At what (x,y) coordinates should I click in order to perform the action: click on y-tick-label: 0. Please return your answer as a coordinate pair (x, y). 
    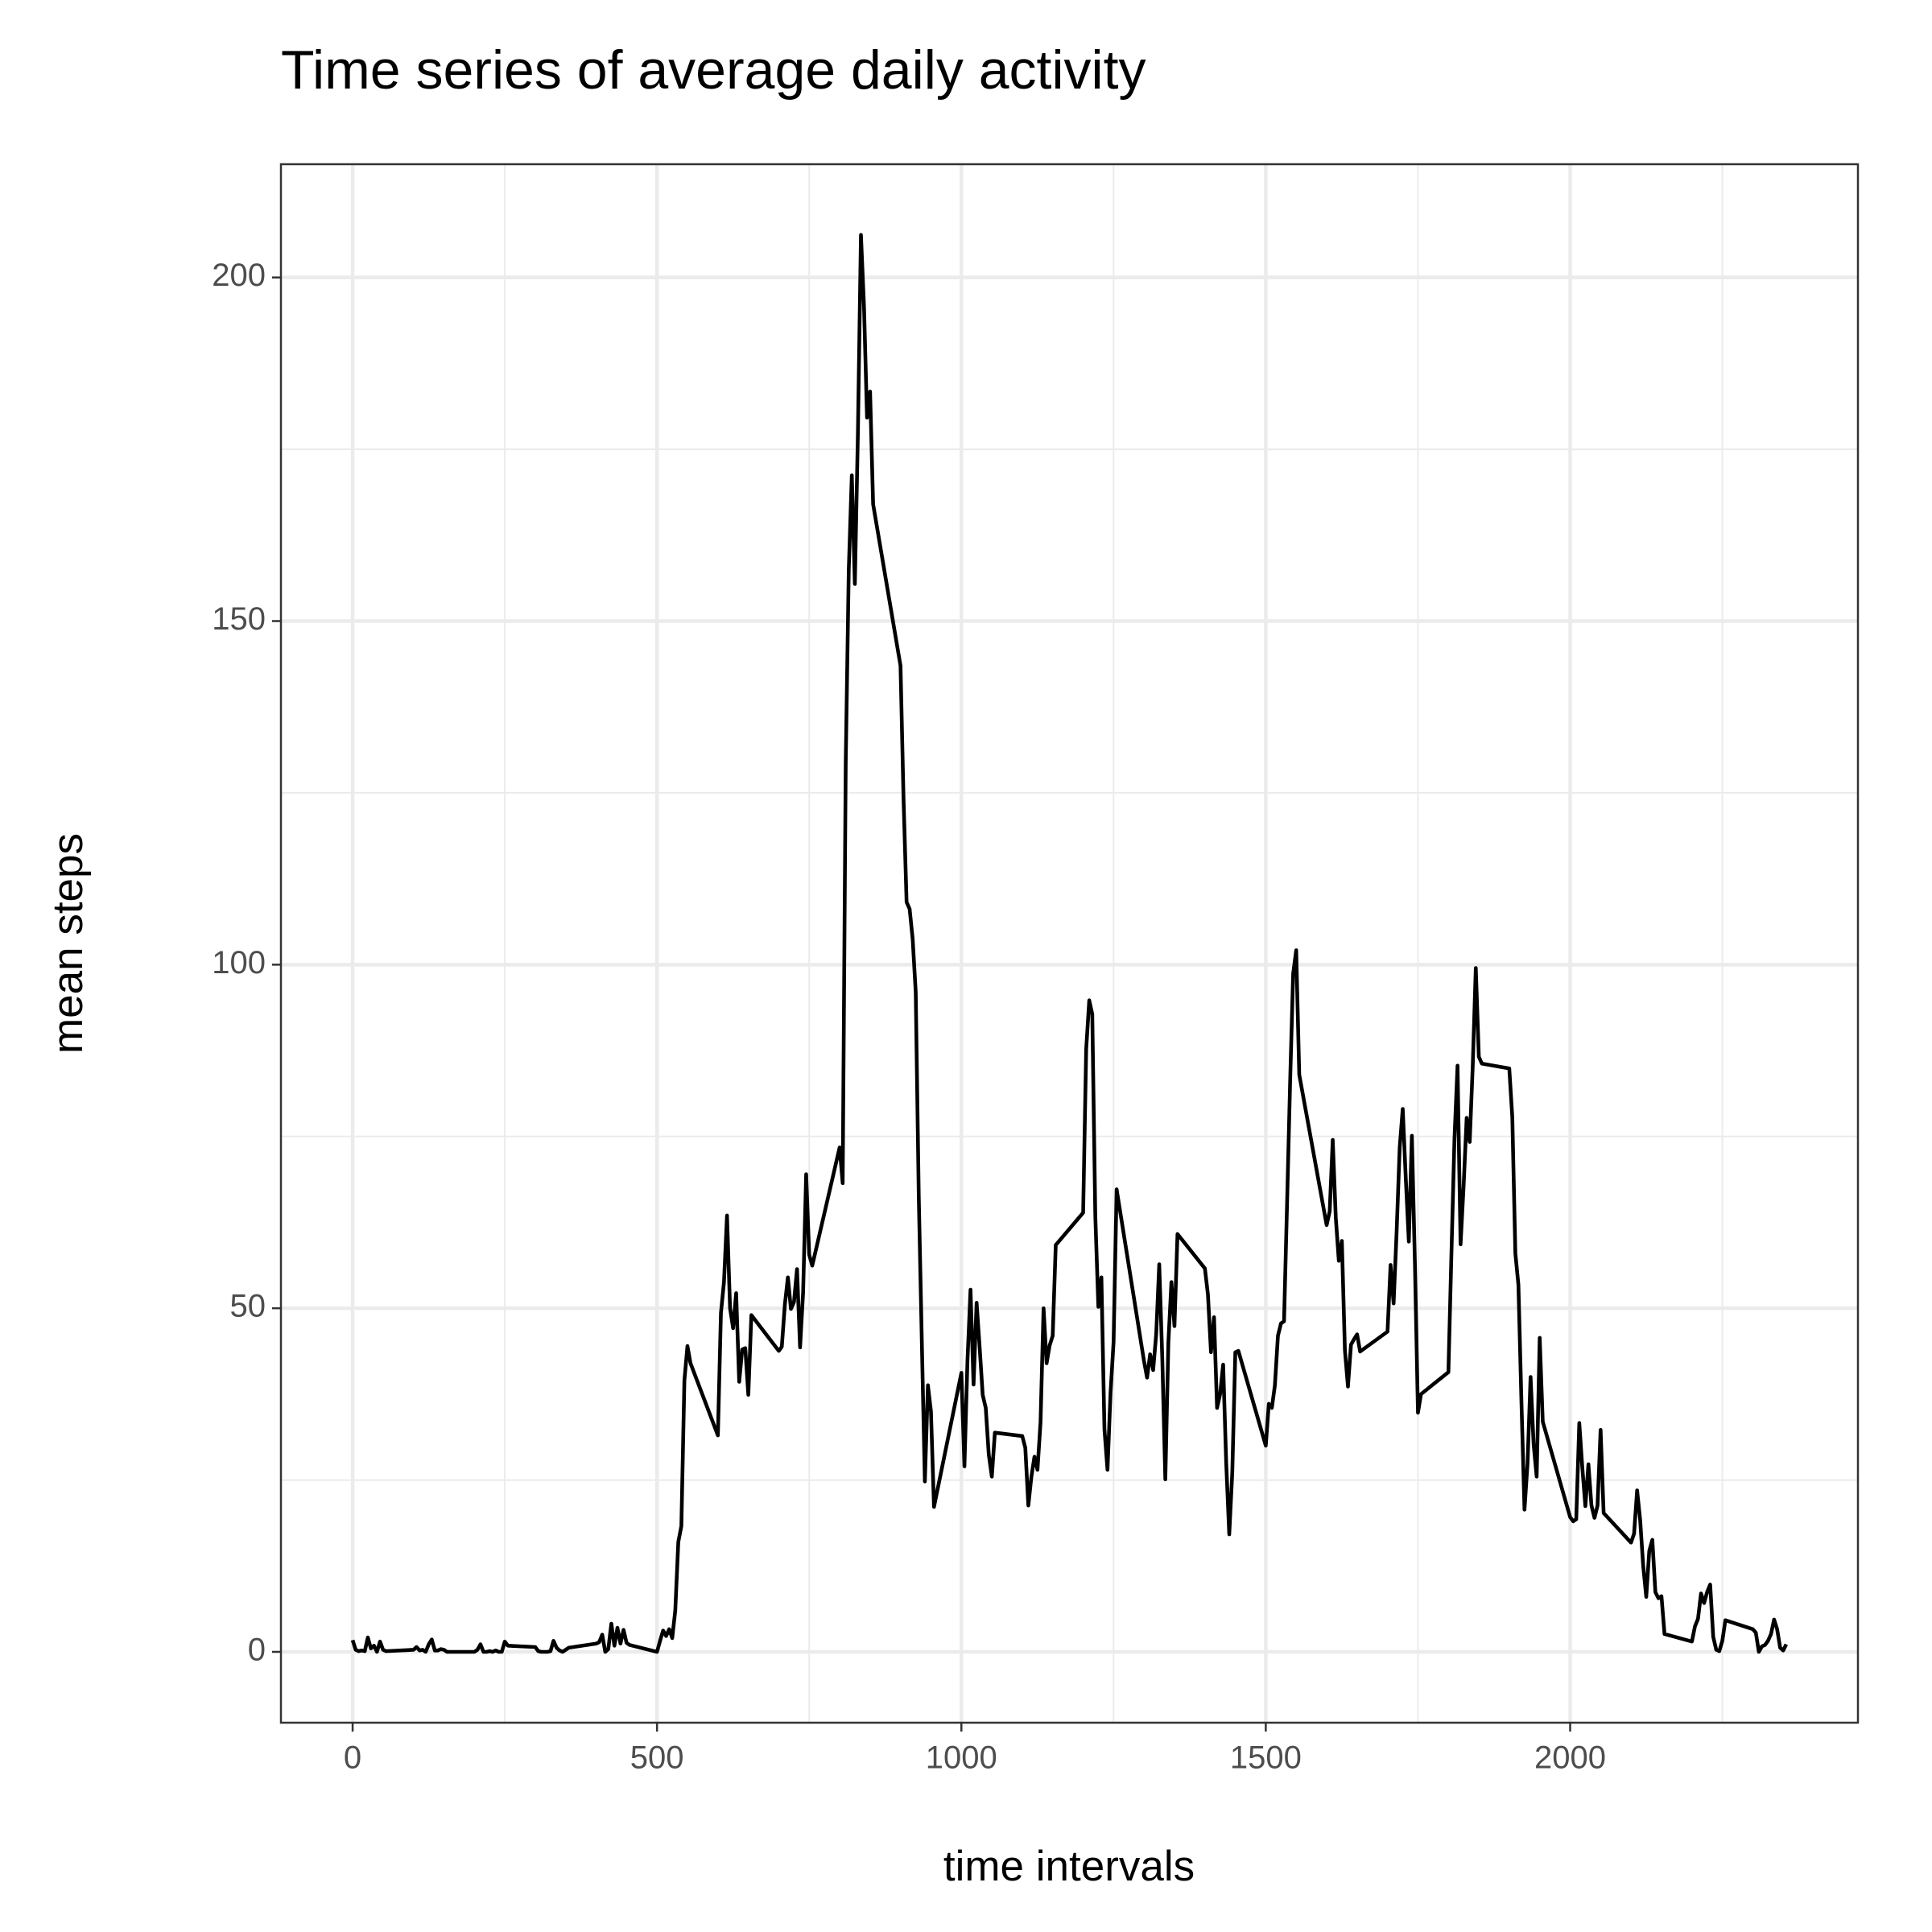
    Looking at the image, I should click on (257, 1650).